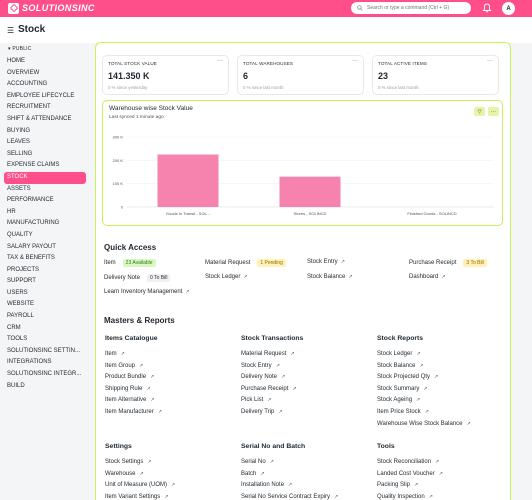 The width and height of the screenshot is (532, 500). I want to click on report-link: Stock Ageing ↗, so click(398, 400).